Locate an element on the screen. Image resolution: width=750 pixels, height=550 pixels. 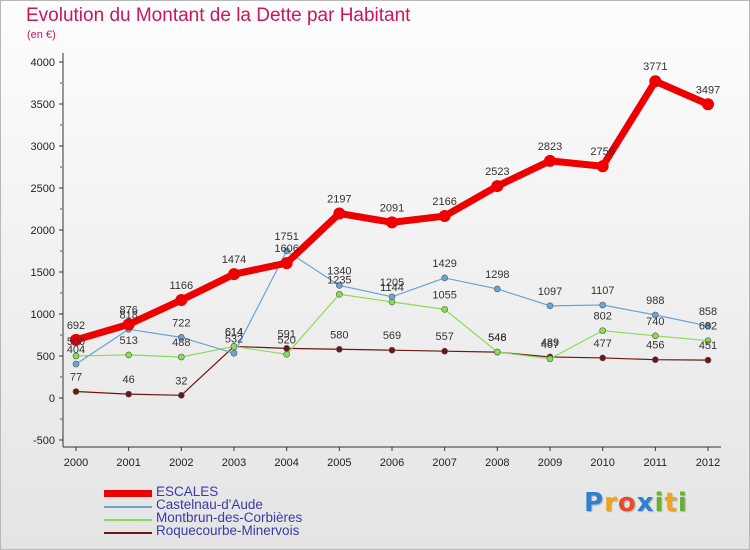
x-tick-label-0: 2000 is located at coordinates (76, 463).